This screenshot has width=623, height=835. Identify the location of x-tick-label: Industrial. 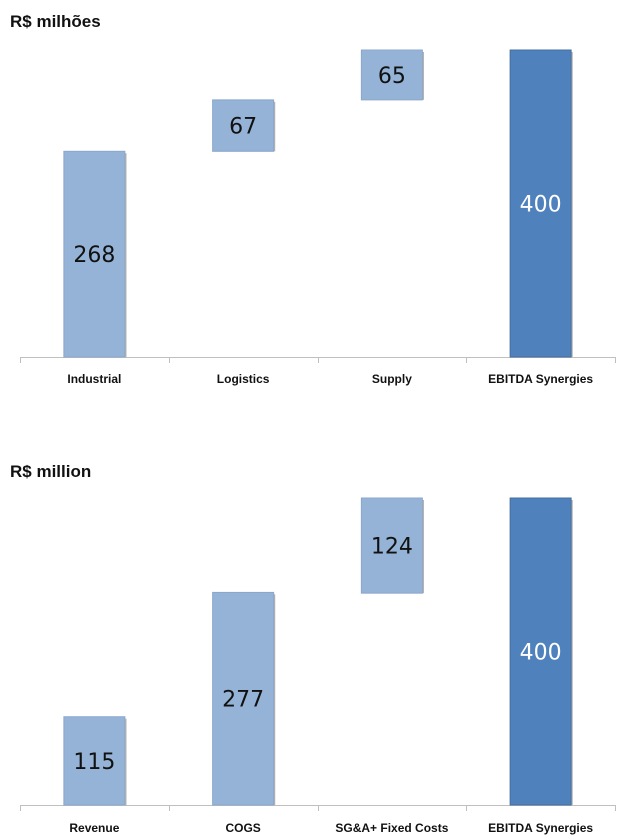
(94, 379).